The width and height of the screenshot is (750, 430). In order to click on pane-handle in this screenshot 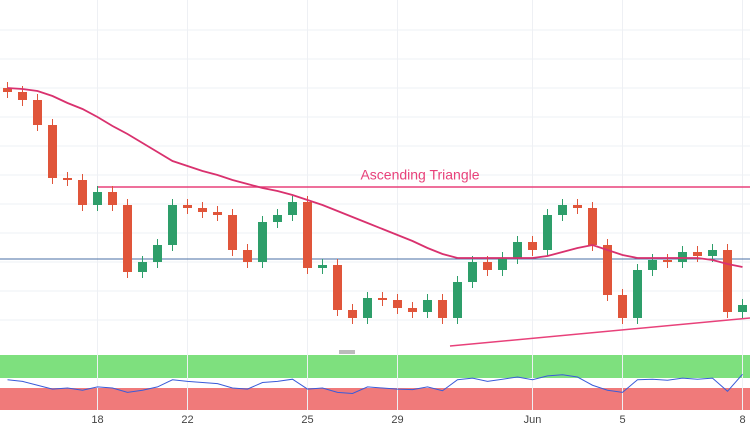, I will do `click(347, 352)`.